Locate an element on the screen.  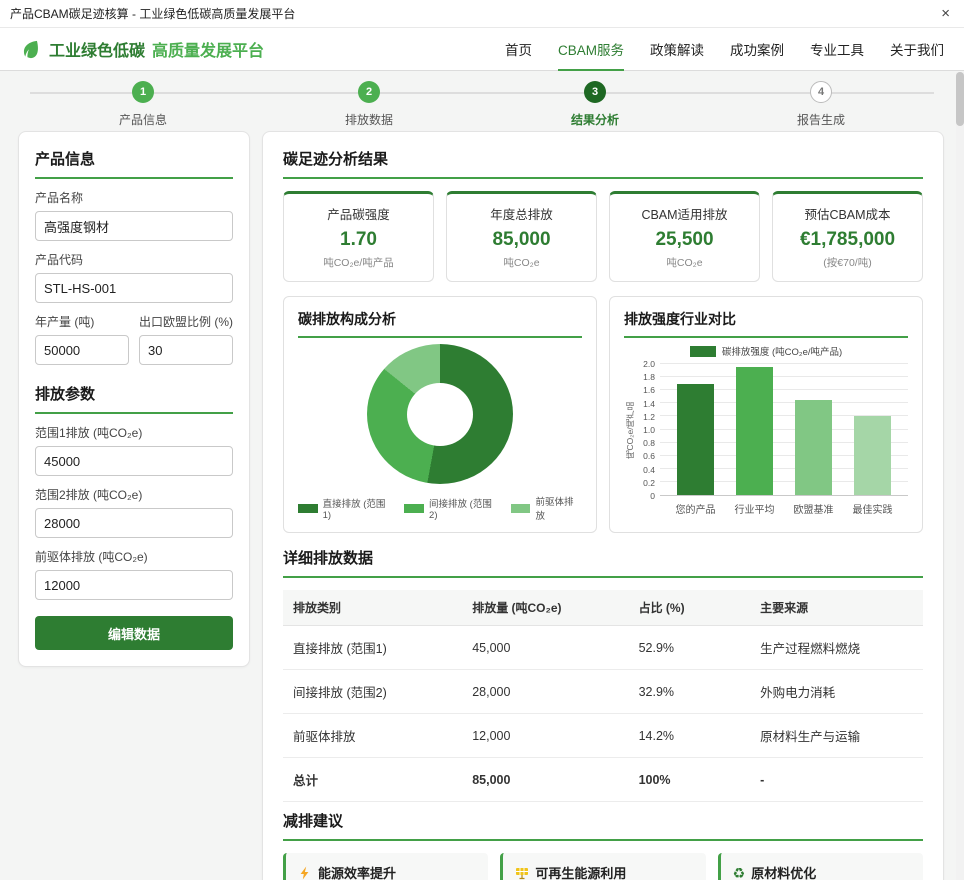
bar-industry-average is located at coordinates (754, 431).